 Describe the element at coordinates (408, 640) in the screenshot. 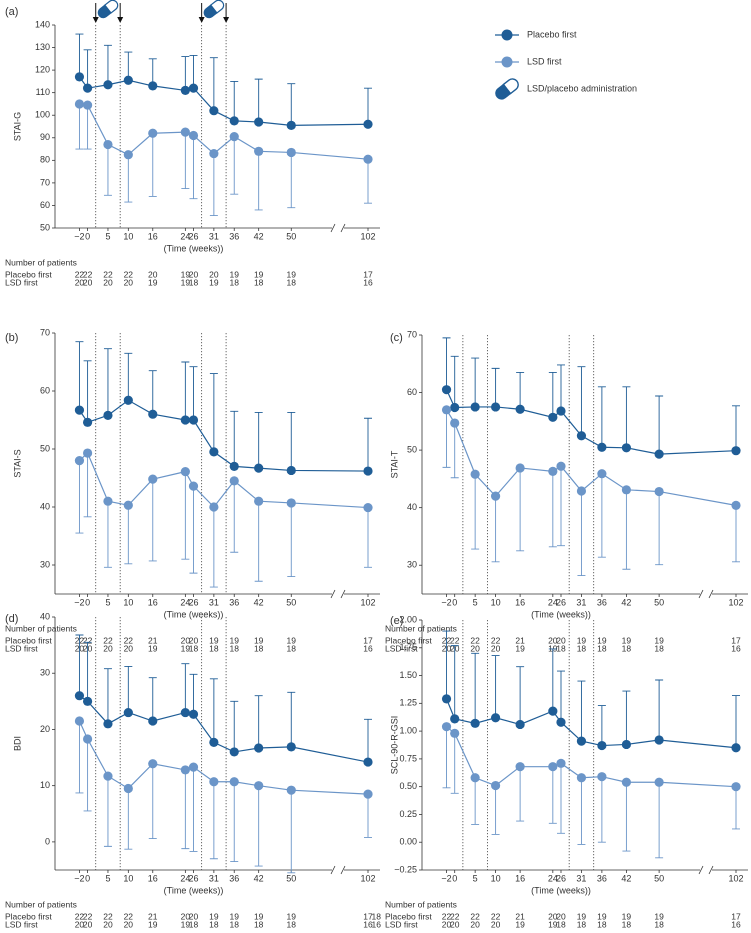

I see `row-name: Placebo first` at that location.